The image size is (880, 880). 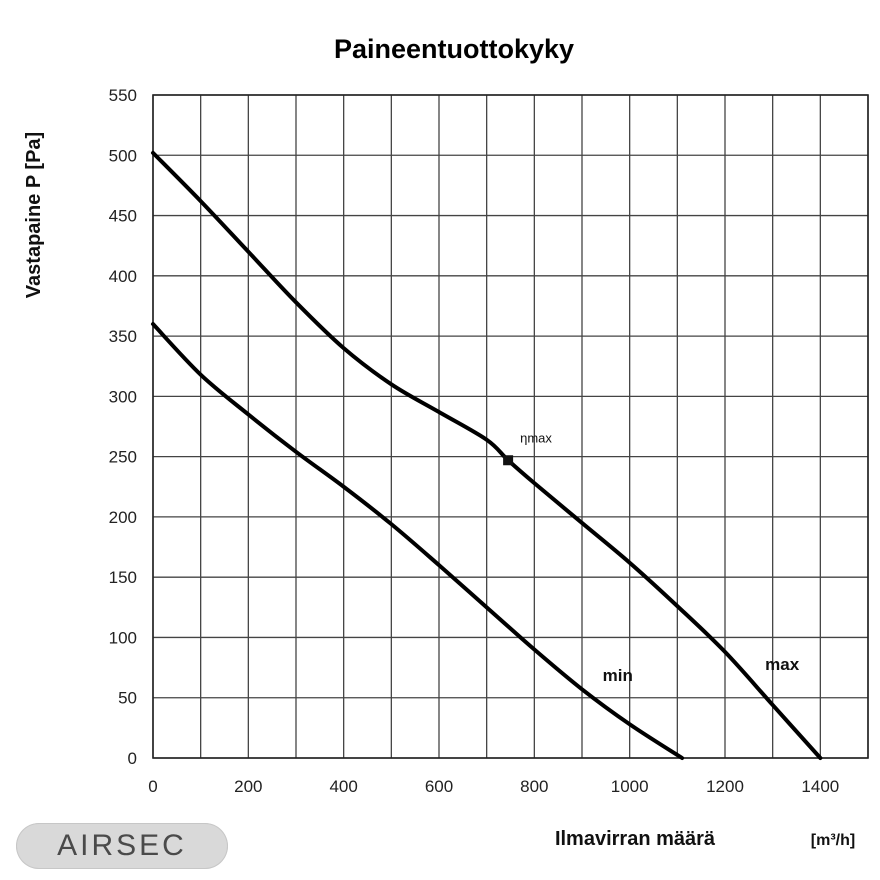 What do you see at coordinates (635, 839) in the screenshot?
I see `x-axis-title: Ilmavirran määrä` at bounding box center [635, 839].